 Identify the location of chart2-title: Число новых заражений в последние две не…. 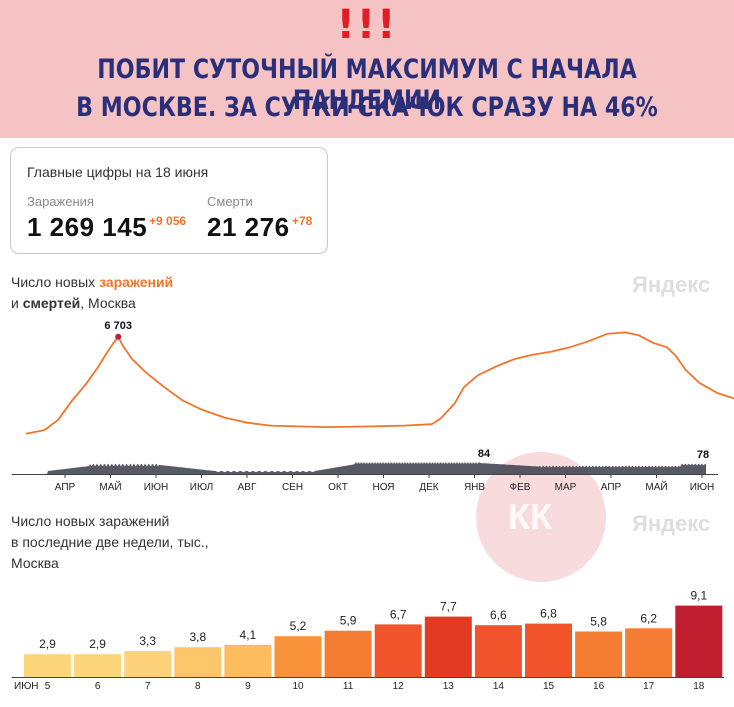
(110, 542).